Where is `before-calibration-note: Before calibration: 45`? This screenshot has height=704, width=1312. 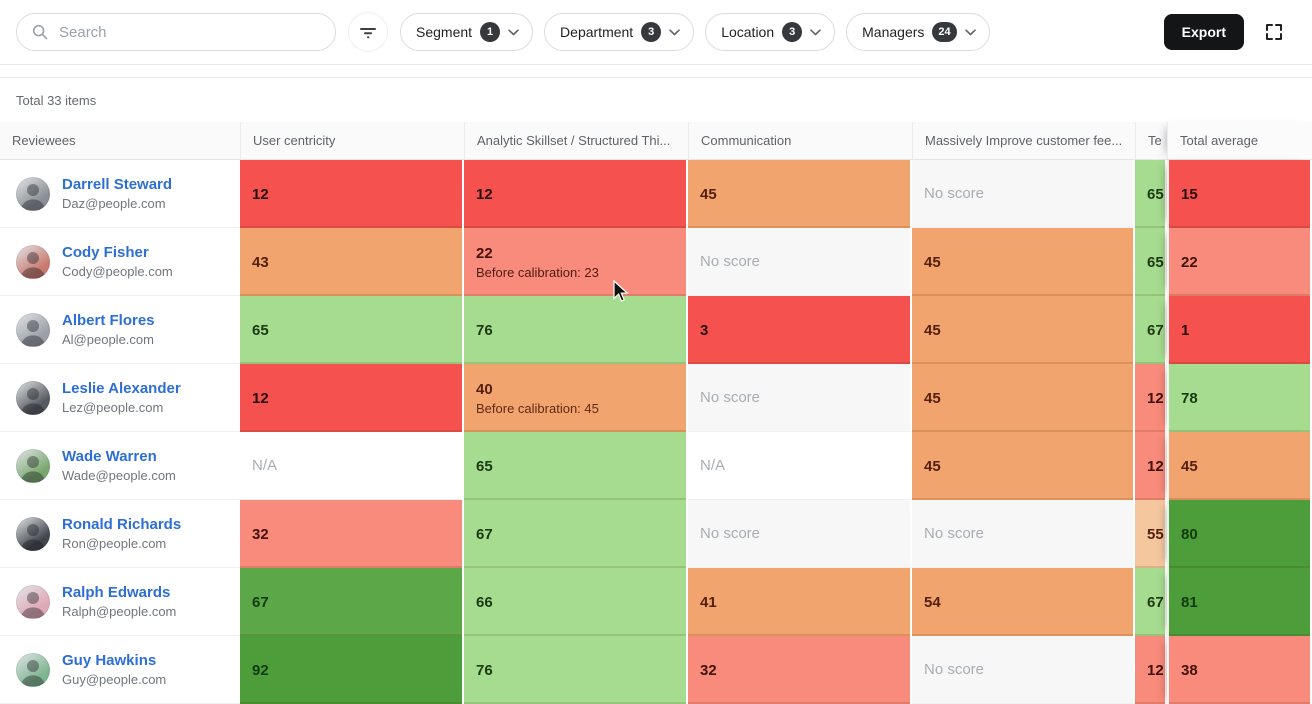 before-calibration-note: Before calibration: 45 is located at coordinates (537, 408).